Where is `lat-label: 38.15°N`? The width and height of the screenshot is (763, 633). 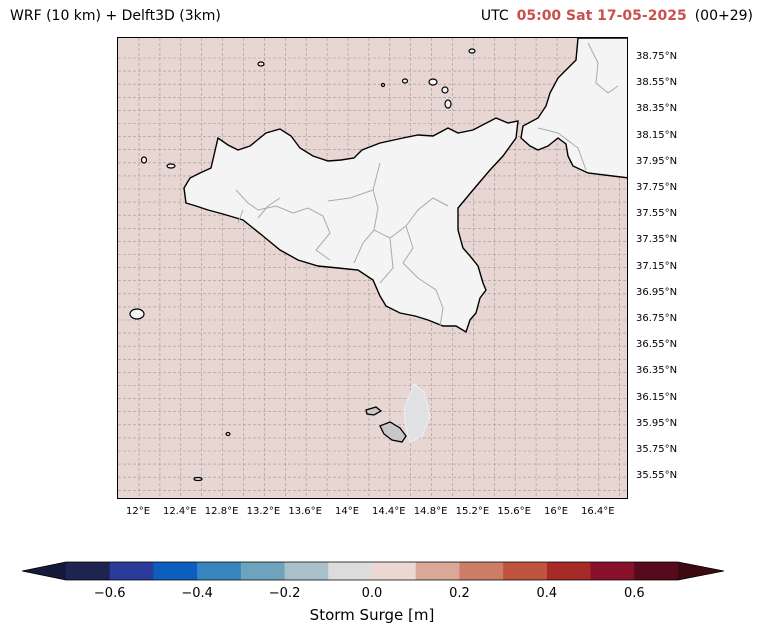
lat-label: 38.15°N is located at coordinates (657, 135).